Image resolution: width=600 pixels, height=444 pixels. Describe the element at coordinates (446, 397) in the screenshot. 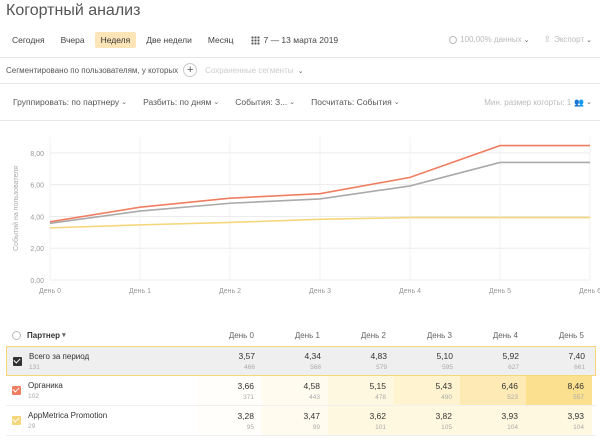

I see `events-count: 490` at that location.